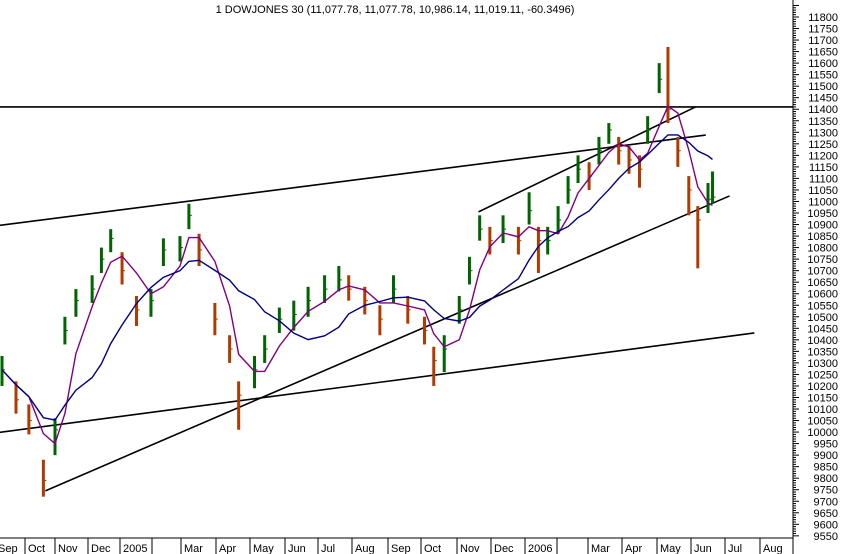 The width and height of the screenshot is (842, 554). Describe the element at coordinates (826, 502) in the screenshot. I see `y-tick-label: 9700` at that location.